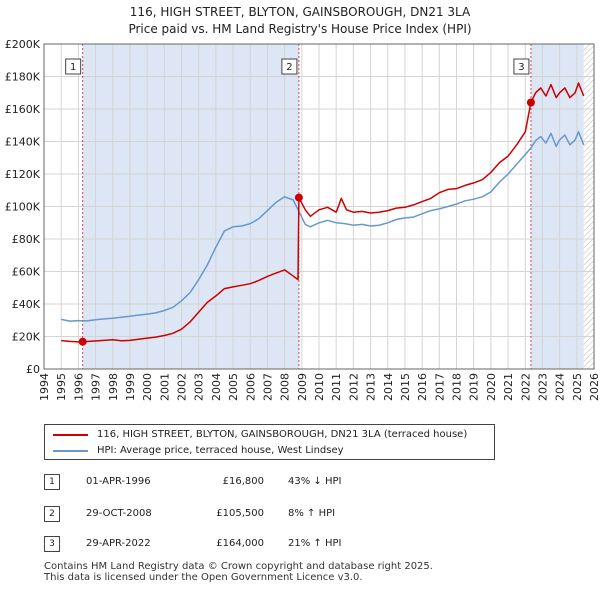  Describe the element at coordinates (61, 387) in the screenshot. I see `x-tick-label: 1995` at that location.